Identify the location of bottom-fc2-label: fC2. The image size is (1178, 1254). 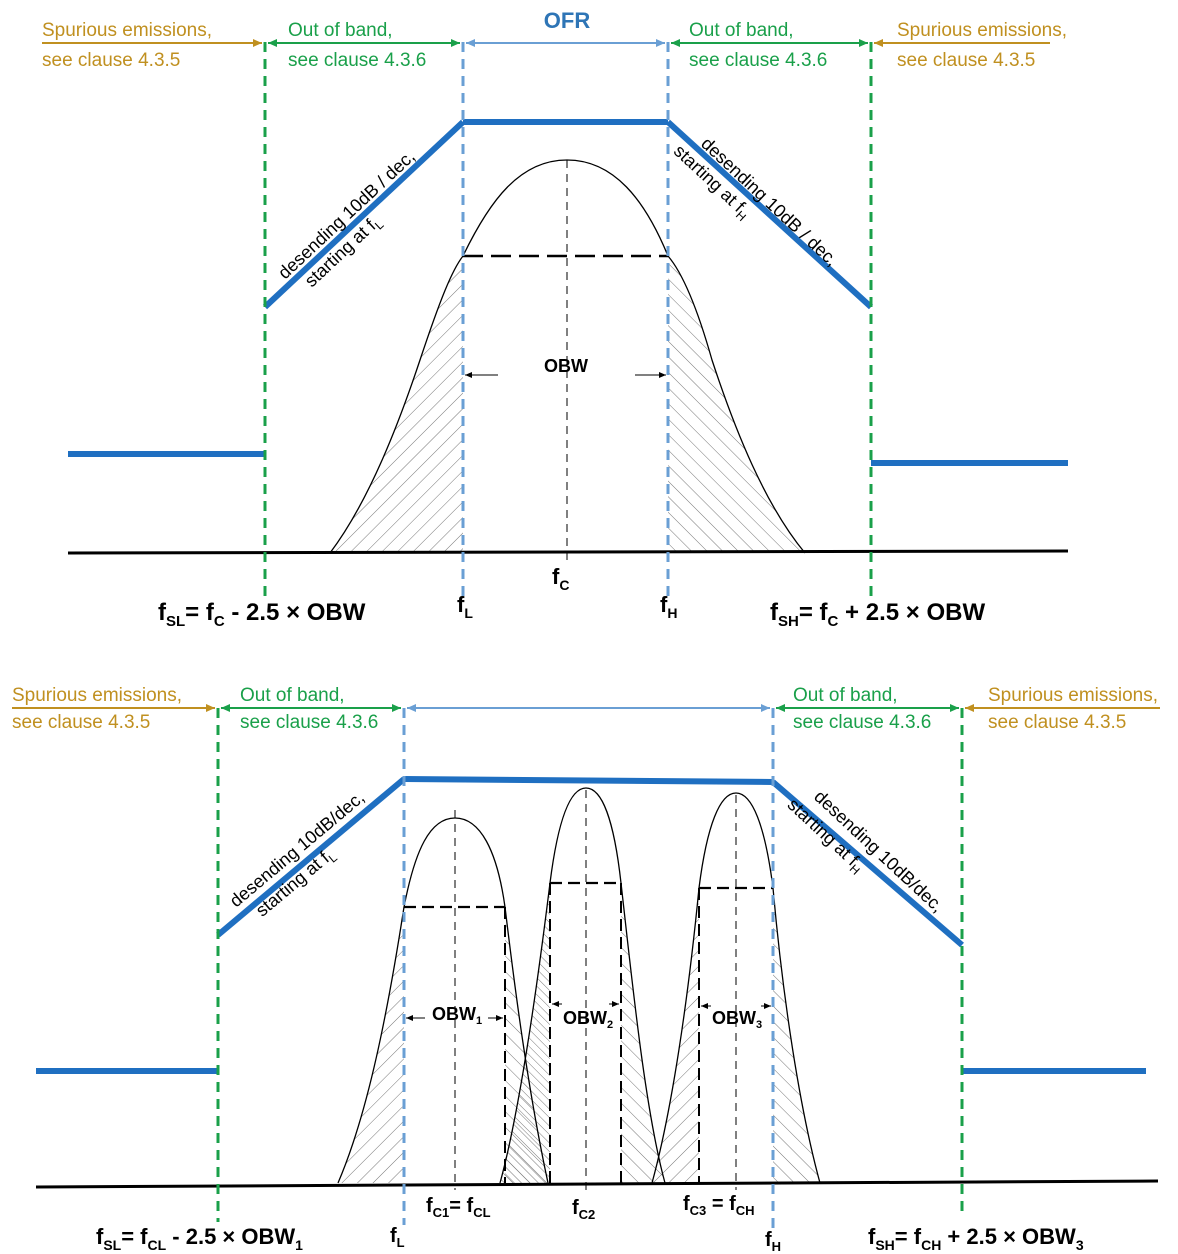
(583, 1209).